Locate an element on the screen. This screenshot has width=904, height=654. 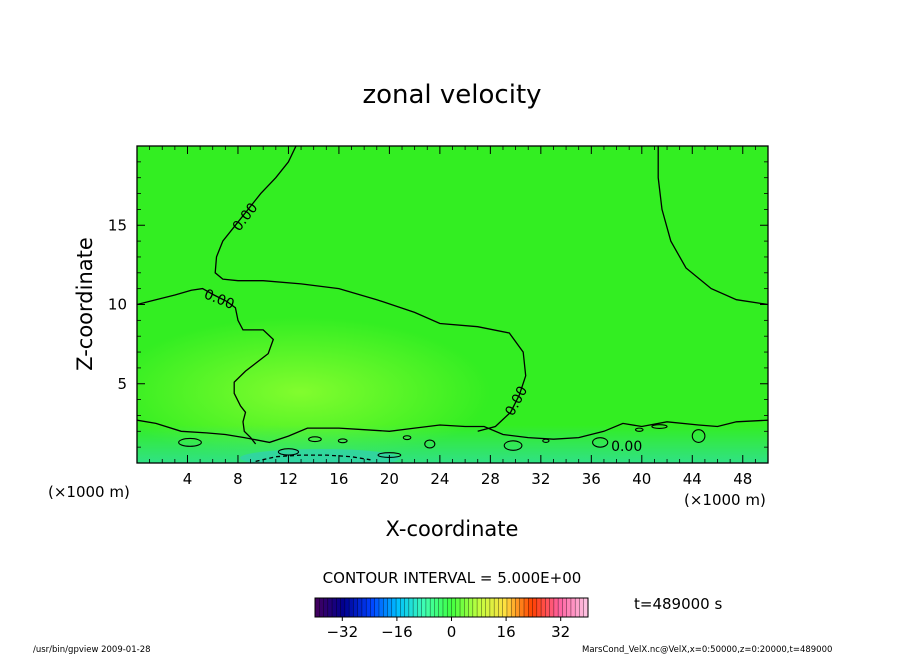
x-axis-label: X-coordinate is located at coordinates (452, 529).